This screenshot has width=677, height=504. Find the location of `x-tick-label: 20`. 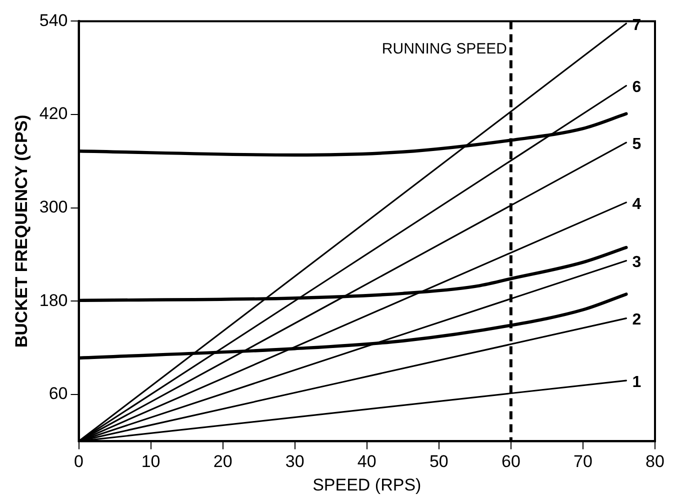

x-tick-label: 20 is located at coordinates (222, 462).